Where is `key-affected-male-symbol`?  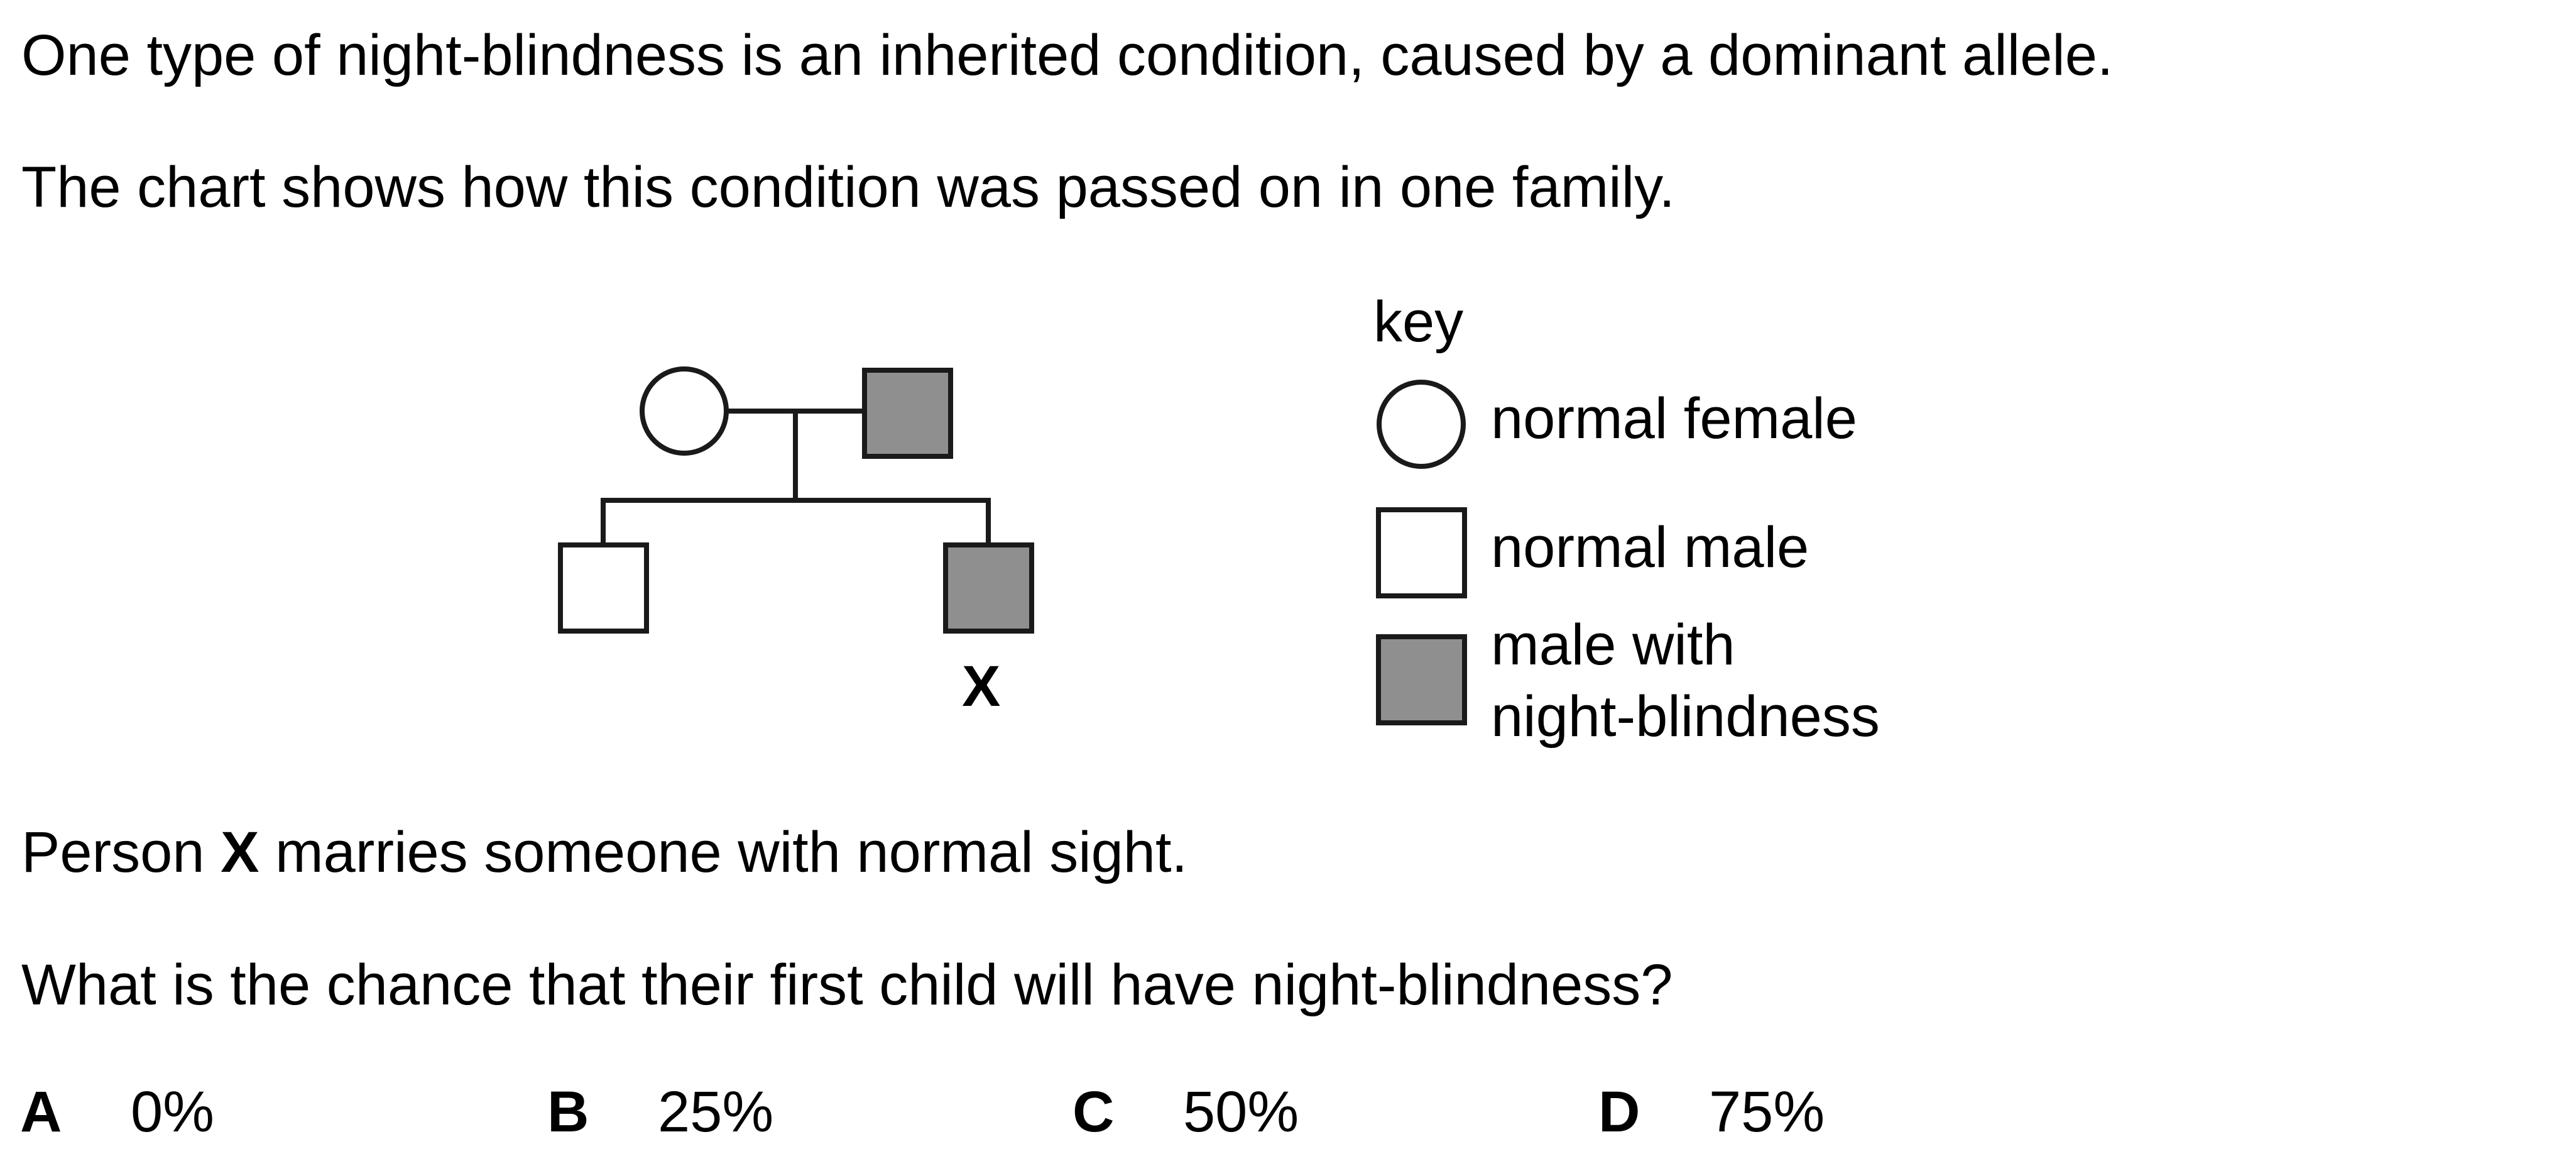 key-affected-male-symbol is located at coordinates (1421, 680).